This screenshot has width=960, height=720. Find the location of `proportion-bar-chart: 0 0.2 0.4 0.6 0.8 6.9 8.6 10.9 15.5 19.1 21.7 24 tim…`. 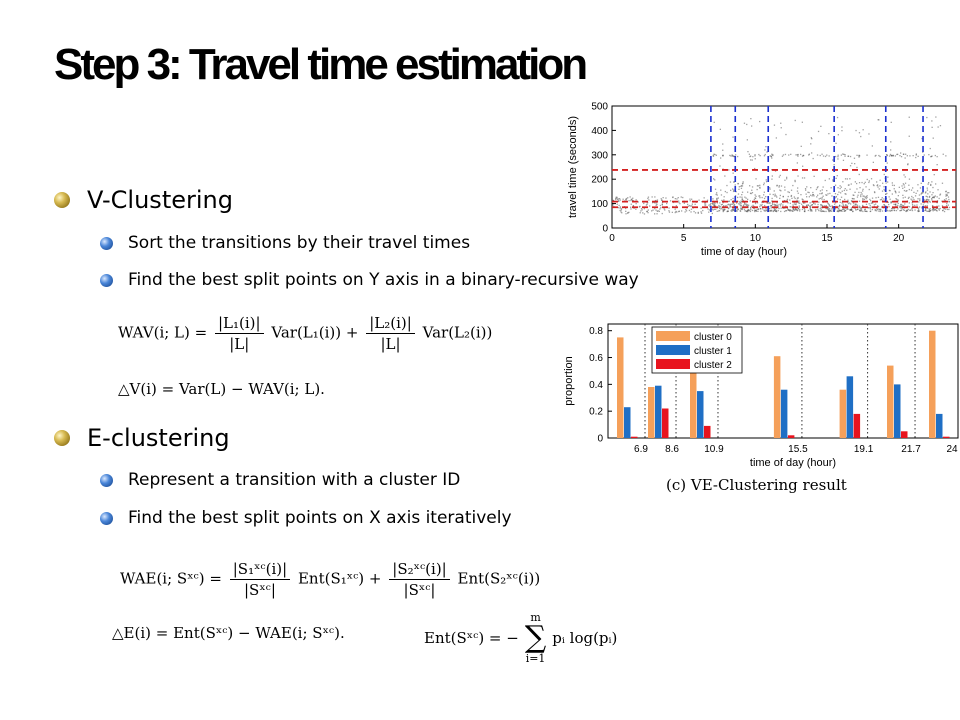

proportion-bar-chart: 0 0.2 0.4 0.6 0.8 6.9 8.6 10.9 15.5 19.1 21.7 24 tim… is located at coordinates (761, 396).